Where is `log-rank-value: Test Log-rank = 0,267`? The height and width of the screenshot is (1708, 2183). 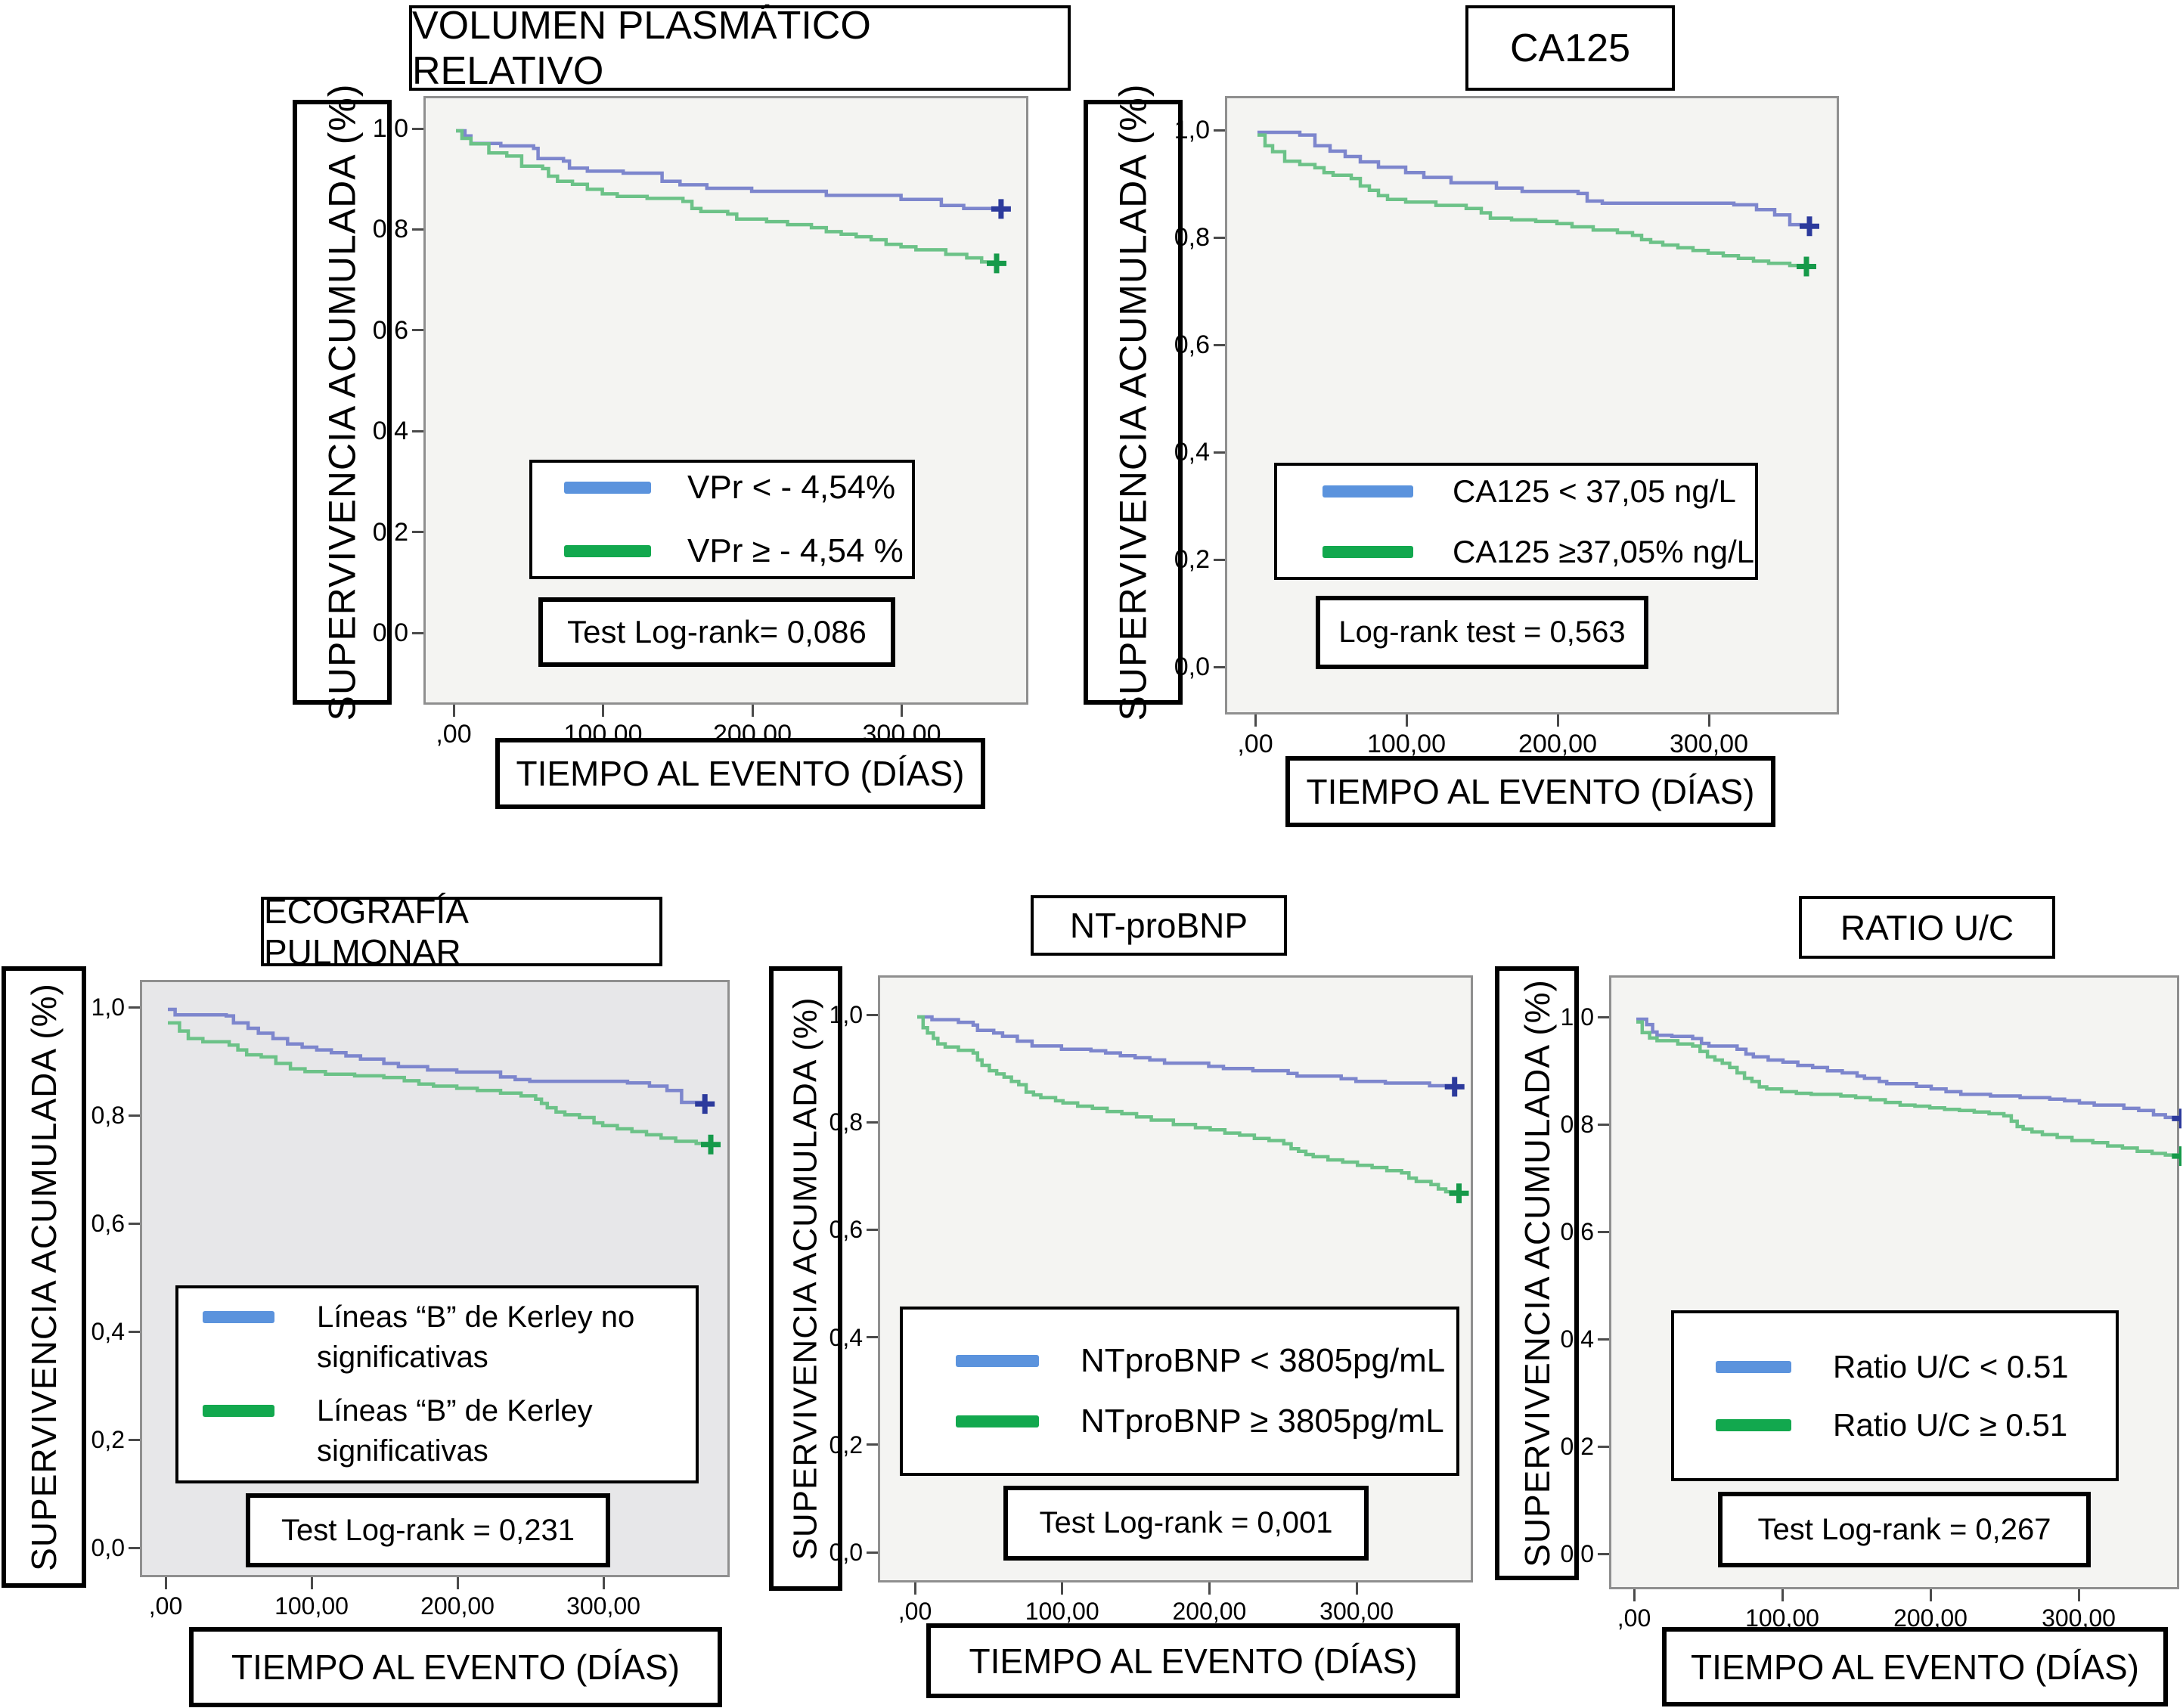 log-rank-value: Test Log-rank = 0,267 is located at coordinates (1904, 1529).